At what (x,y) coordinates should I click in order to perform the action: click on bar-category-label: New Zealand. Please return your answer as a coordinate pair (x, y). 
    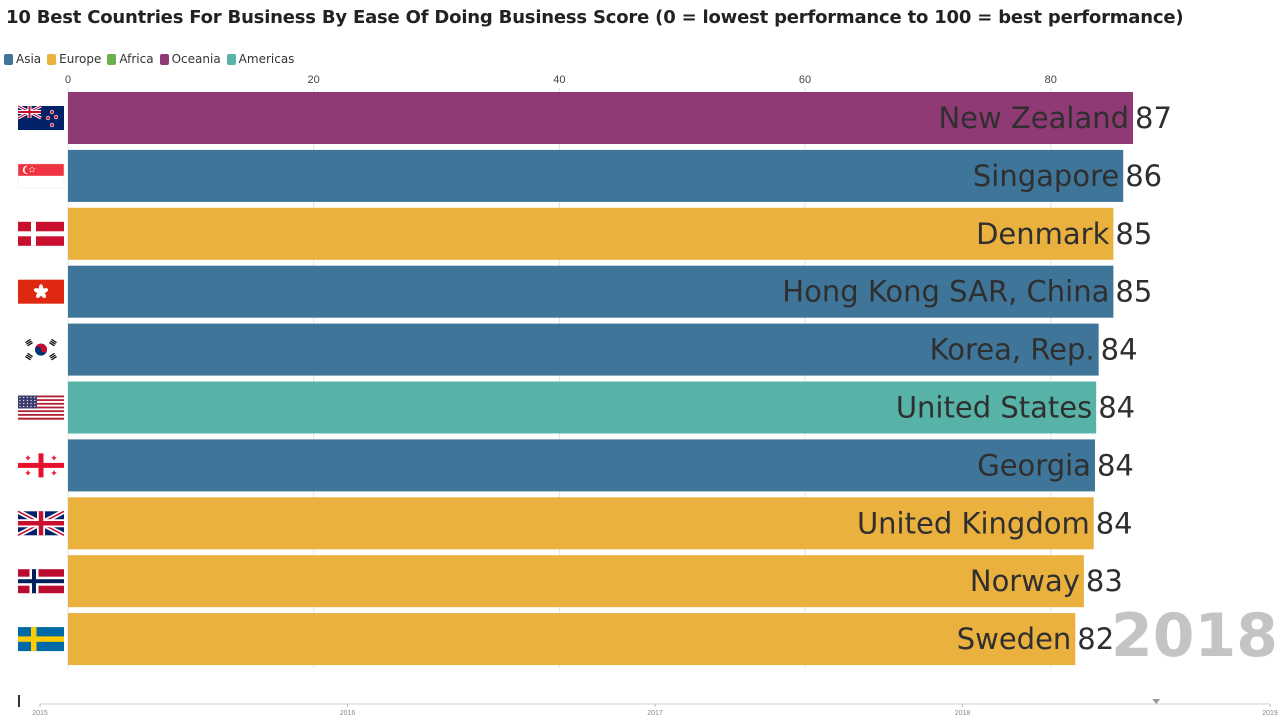
    Looking at the image, I should click on (1033, 118).